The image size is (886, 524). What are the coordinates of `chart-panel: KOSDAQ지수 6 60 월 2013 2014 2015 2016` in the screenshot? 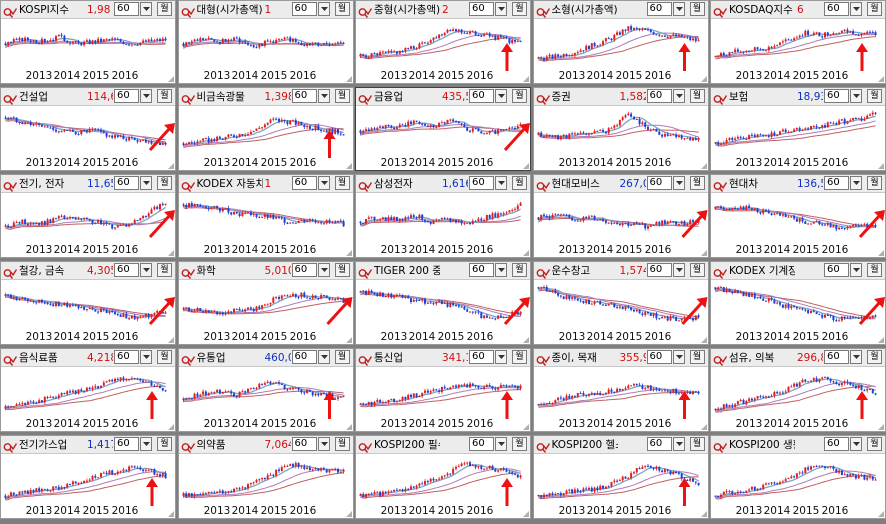 It's located at (798, 42).